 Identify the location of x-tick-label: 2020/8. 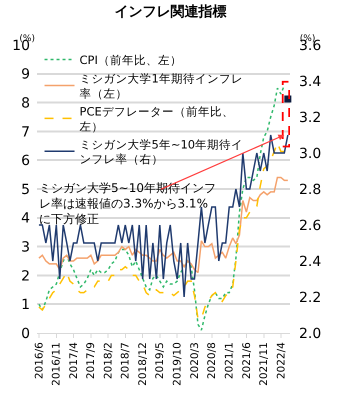
(212, 361).